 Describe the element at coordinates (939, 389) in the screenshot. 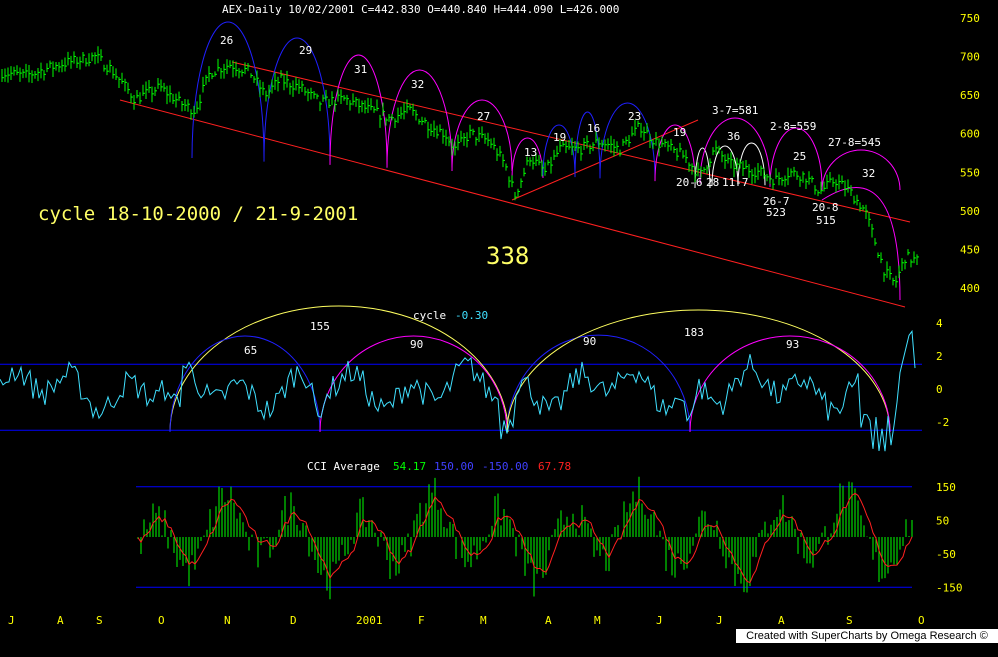

I see `cycle-y-tick-0: 0` at that location.